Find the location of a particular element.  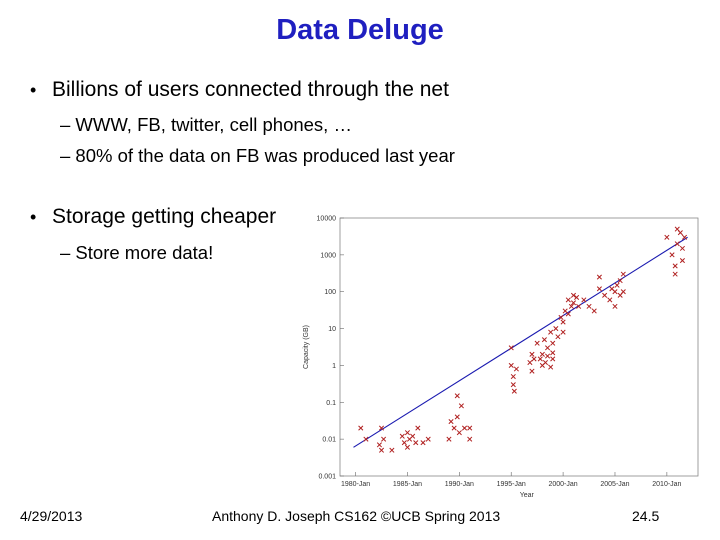

y-tick-label: 0.1 is located at coordinates (331, 403).